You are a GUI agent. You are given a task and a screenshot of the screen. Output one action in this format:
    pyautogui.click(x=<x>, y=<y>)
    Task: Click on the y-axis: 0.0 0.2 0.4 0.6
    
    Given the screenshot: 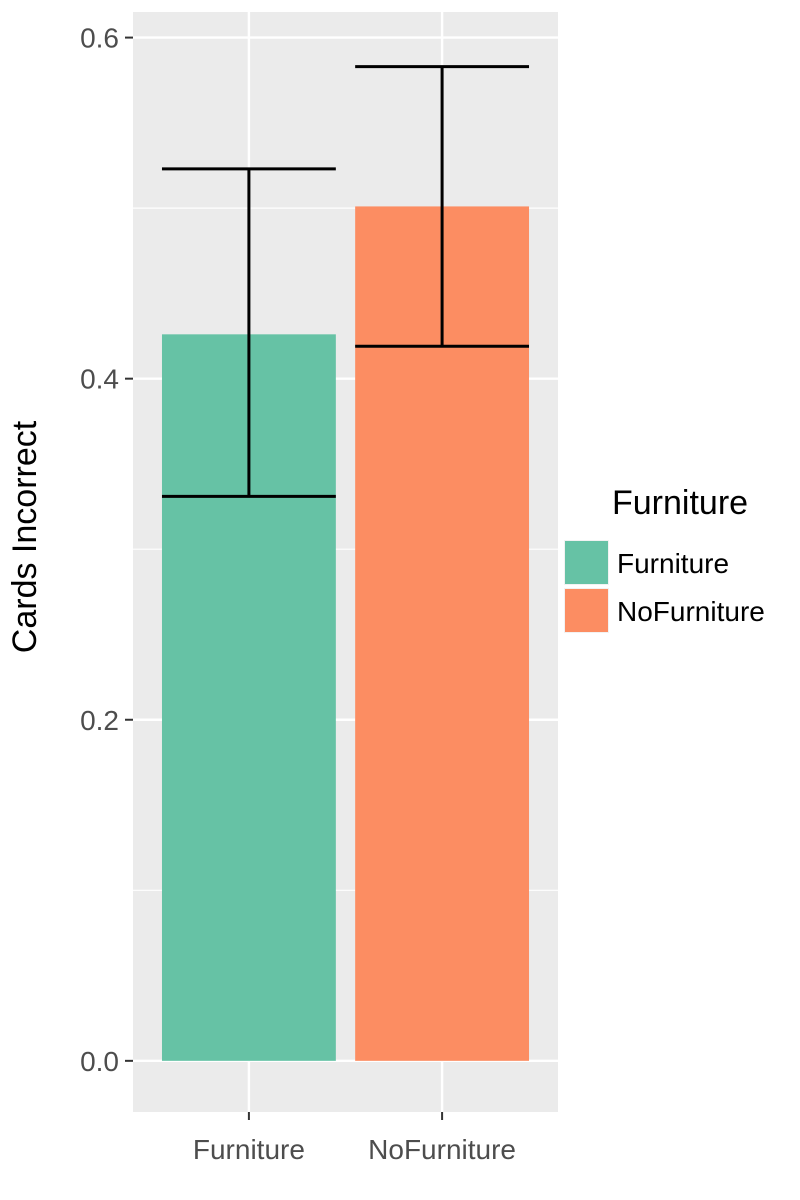 What is the action you would take?
    pyautogui.click(x=106, y=550)
    